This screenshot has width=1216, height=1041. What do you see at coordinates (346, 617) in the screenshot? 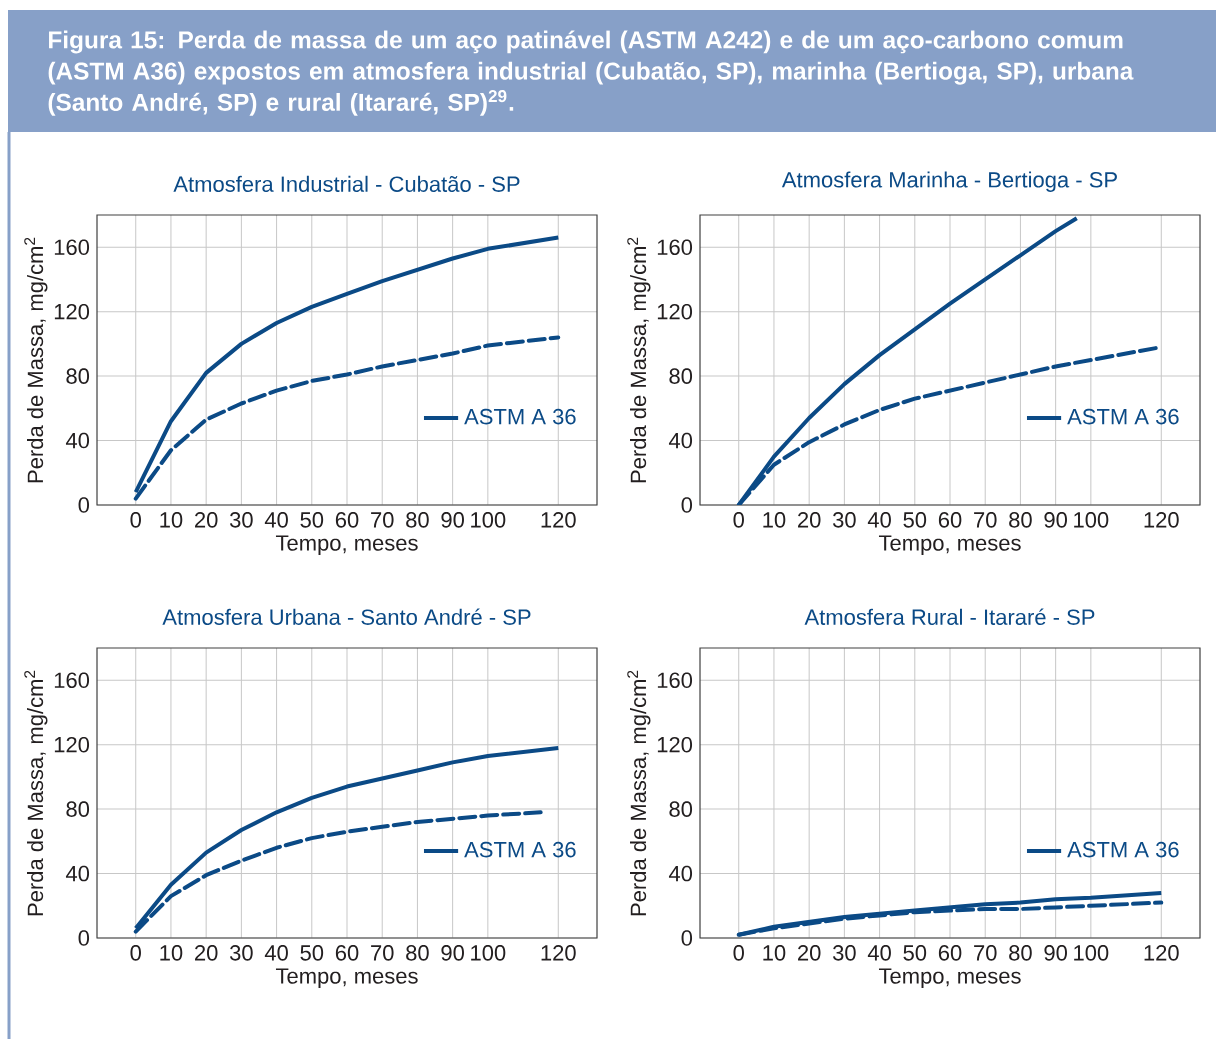
I see `chart-title: Atmosfera Urbana - Santo André - SP` at bounding box center [346, 617].